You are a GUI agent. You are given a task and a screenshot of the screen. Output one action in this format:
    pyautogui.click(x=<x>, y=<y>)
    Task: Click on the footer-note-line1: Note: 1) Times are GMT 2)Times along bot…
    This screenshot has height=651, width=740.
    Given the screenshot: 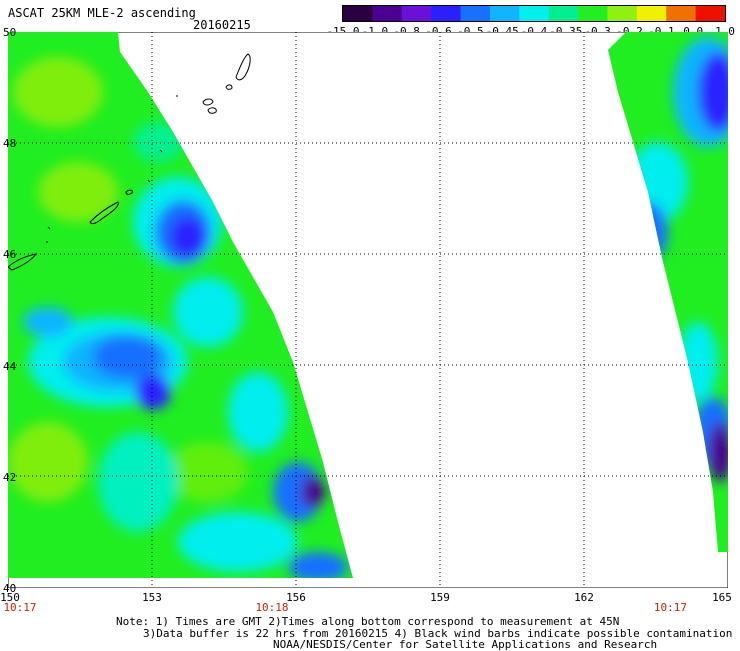 What is the action you would take?
    pyautogui.click(x=368, y=621)
    